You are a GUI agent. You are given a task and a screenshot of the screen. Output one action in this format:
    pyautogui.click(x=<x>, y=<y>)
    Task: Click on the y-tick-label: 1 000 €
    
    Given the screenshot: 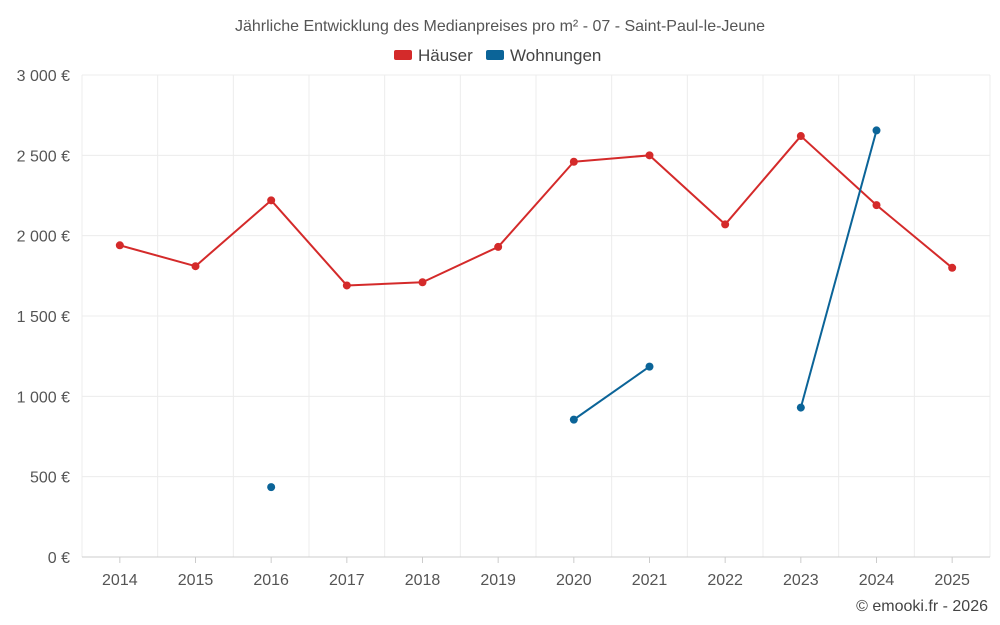 What is the action you would take?
    pyautogui.click(x=43, y=397)
    